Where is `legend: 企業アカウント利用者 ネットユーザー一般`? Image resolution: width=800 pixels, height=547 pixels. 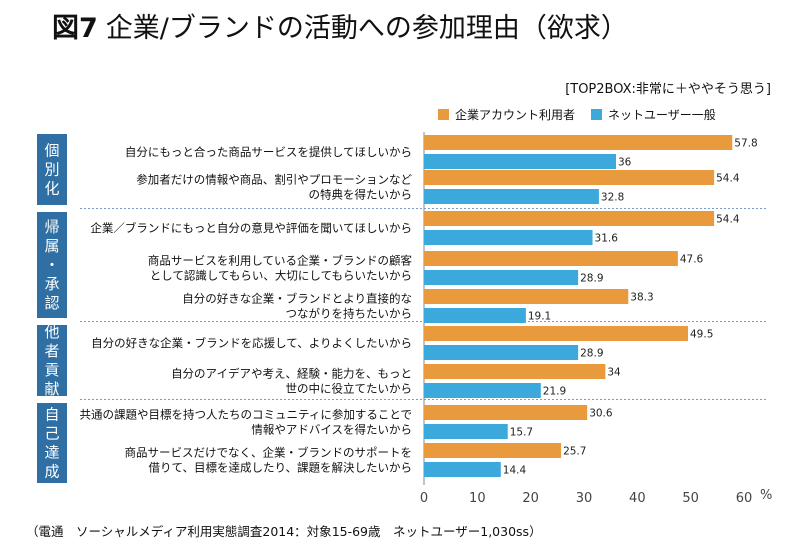
legend: 企業アカウント利用者 ネットユーザー一般 is located at coordinates (585, 114).